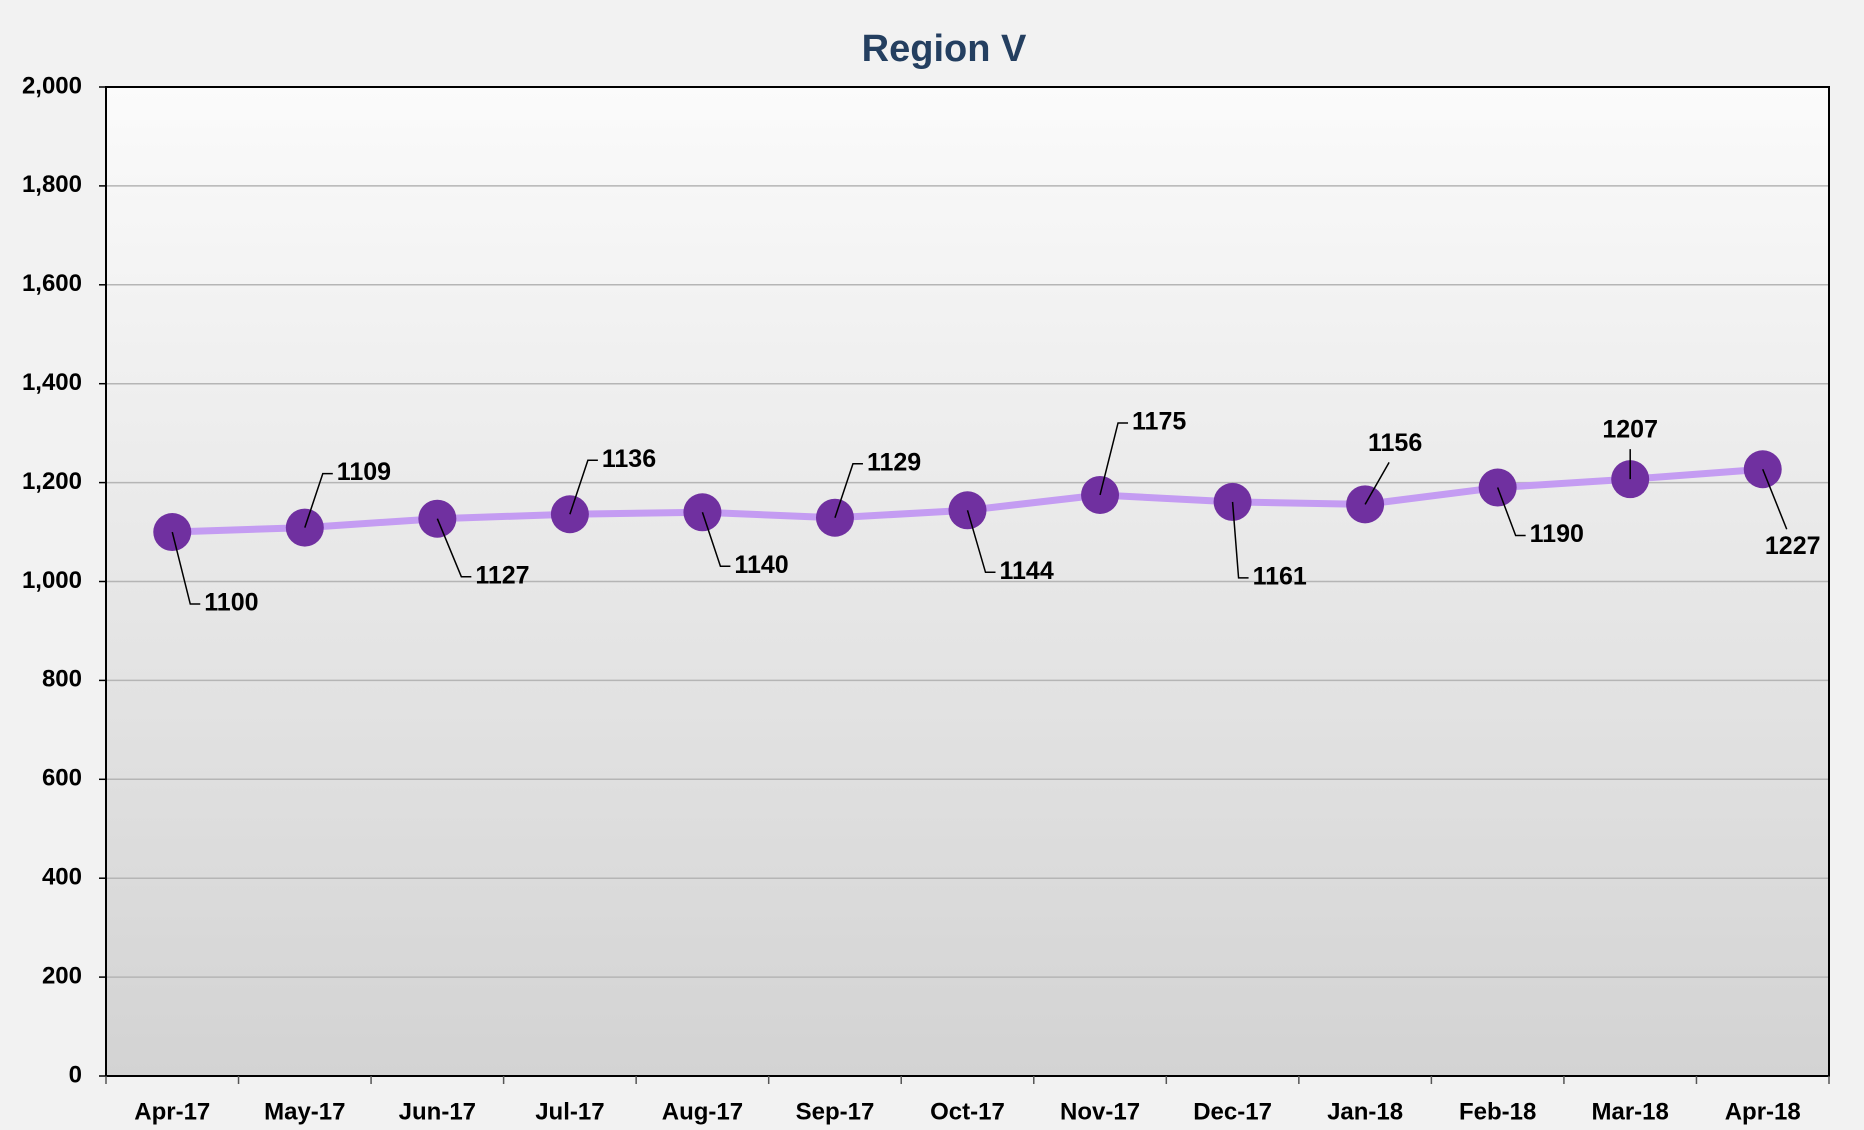 This screenshot has width=1864, height=1130. Describe the element at coordinates (1280, 576) in the screenshot. I see `data-label: 1161` at that location.